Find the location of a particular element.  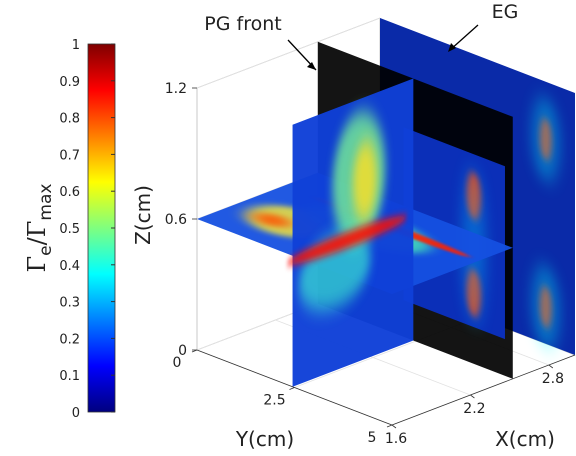

label-part: max is located at coordinates (46, 202).